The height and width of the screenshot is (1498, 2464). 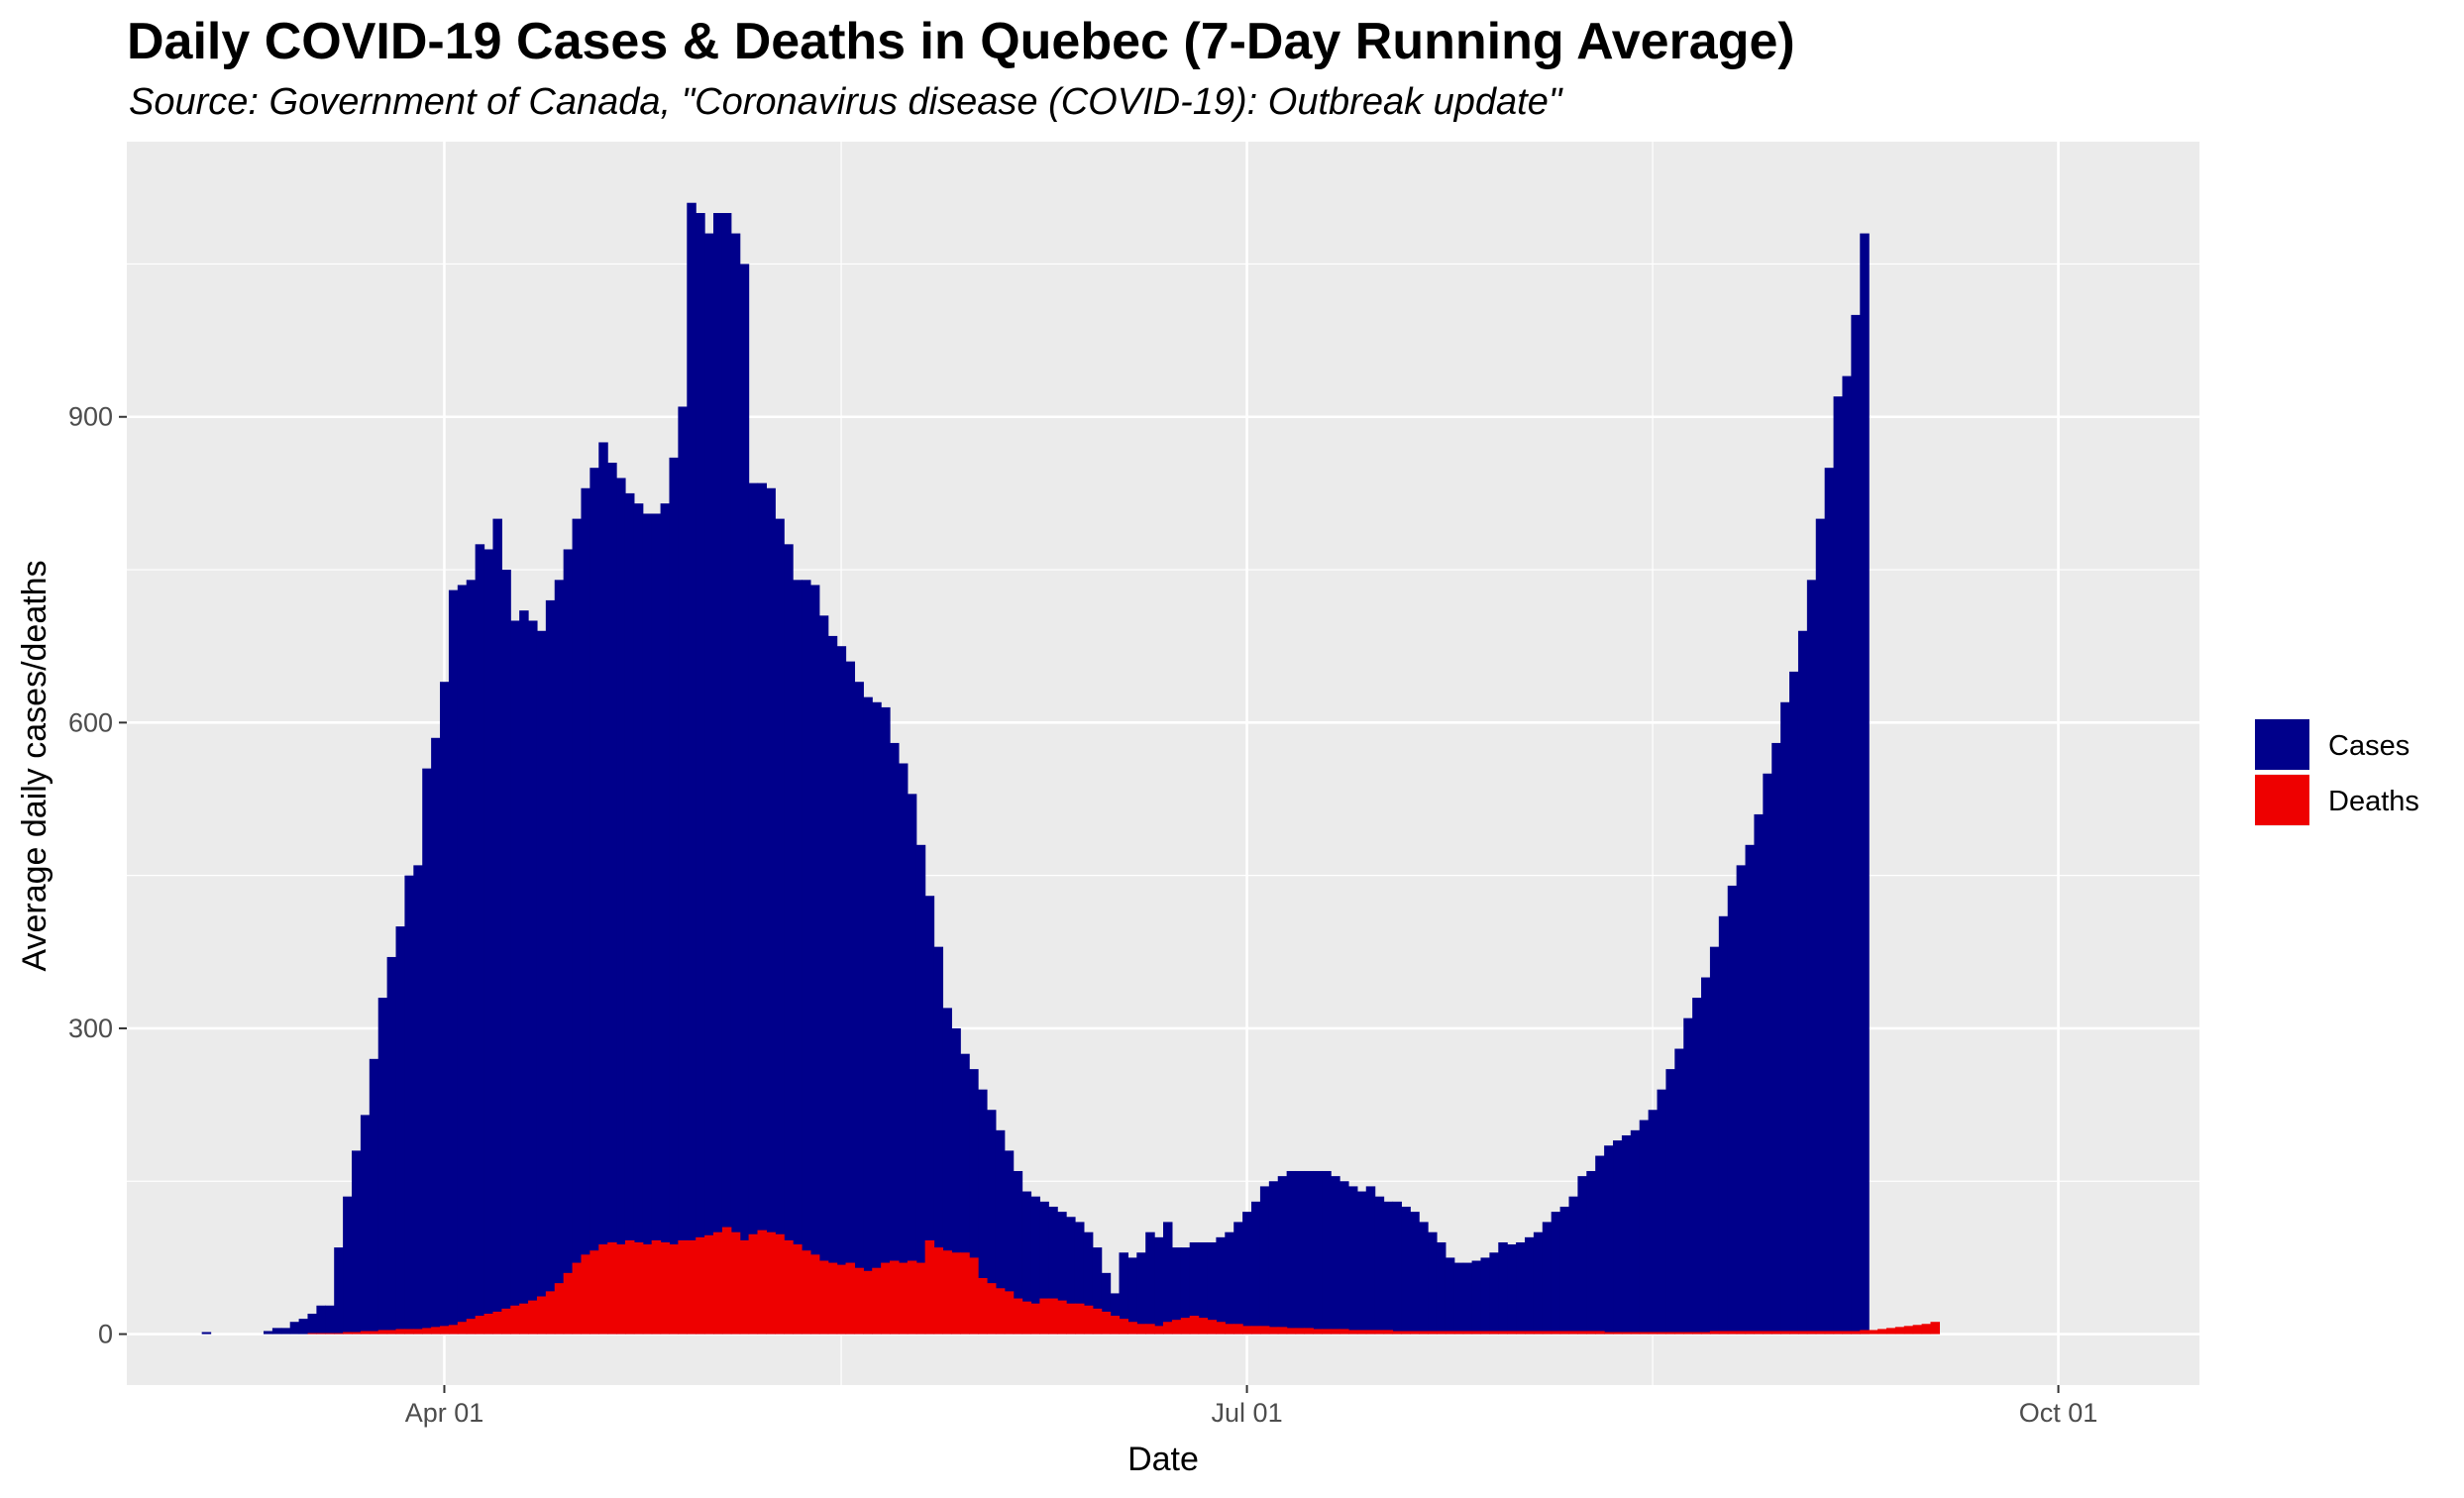 I want to click on legend-label-cases: Cases, so click(x=2369, y=746).